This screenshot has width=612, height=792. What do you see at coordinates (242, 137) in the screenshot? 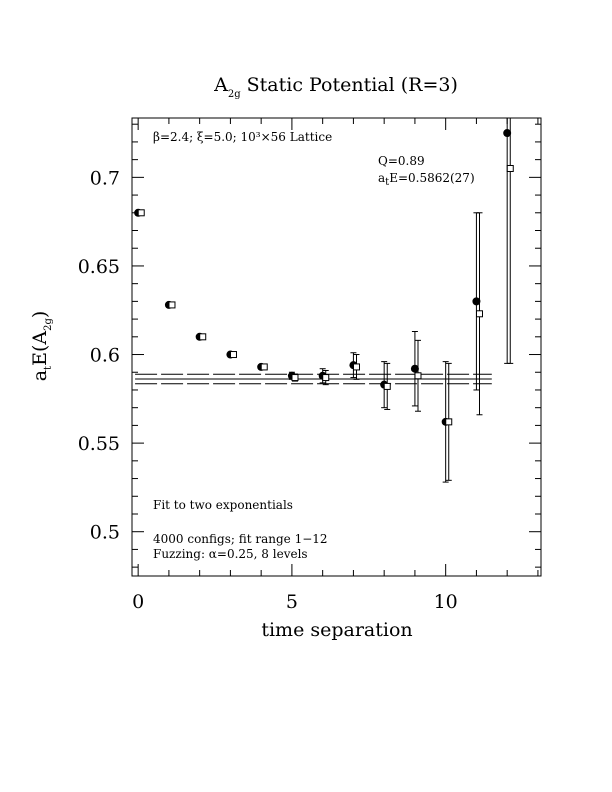
I see `lattice-annotation: β=2.4; ξ=5.0; 10³×56 Lattice` at bounding box center [242, 137].